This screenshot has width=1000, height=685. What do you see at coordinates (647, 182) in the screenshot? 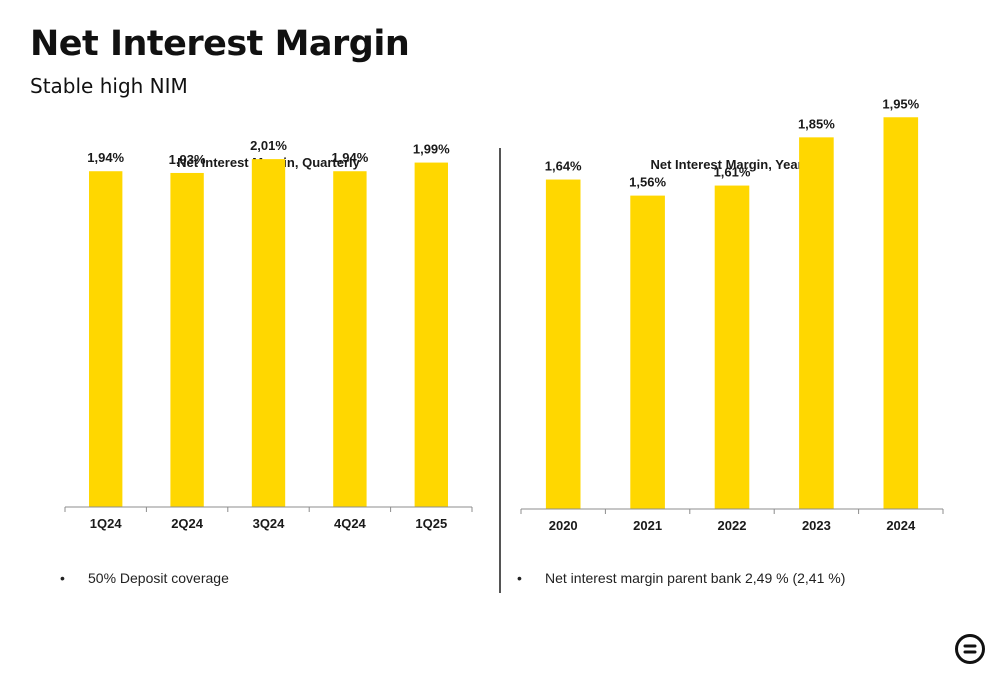
I see `data-label-2021: 1,56%` at bounding box center [647, 182].